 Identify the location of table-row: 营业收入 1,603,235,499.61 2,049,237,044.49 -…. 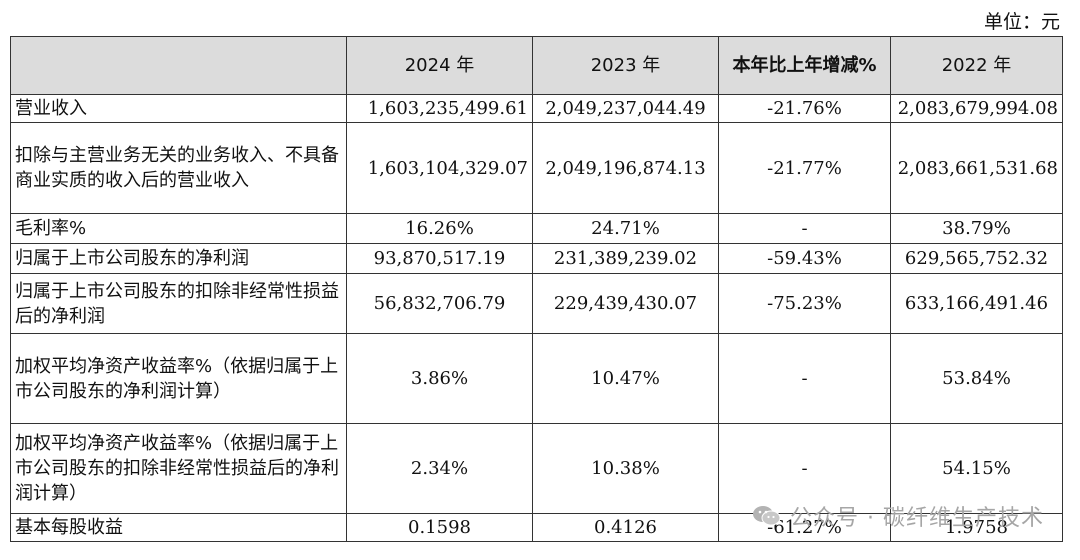
(536, 108).